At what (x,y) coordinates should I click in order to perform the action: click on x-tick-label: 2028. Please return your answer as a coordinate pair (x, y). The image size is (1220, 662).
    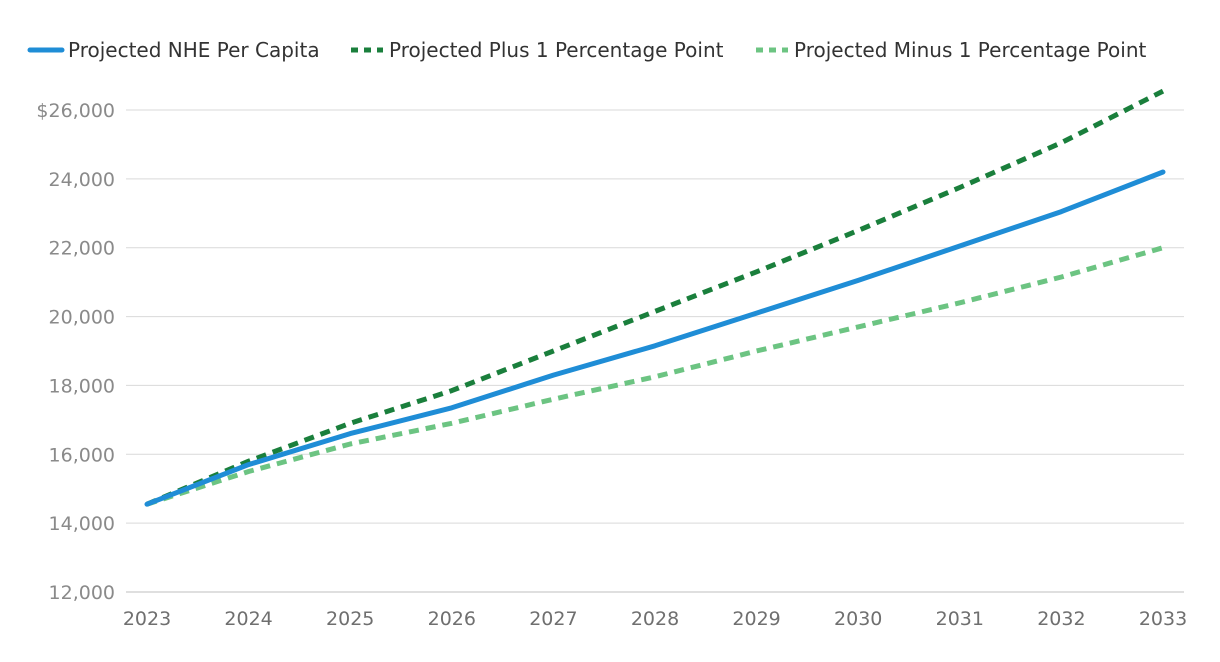
    Looking at the image, I should click on (655, 619).